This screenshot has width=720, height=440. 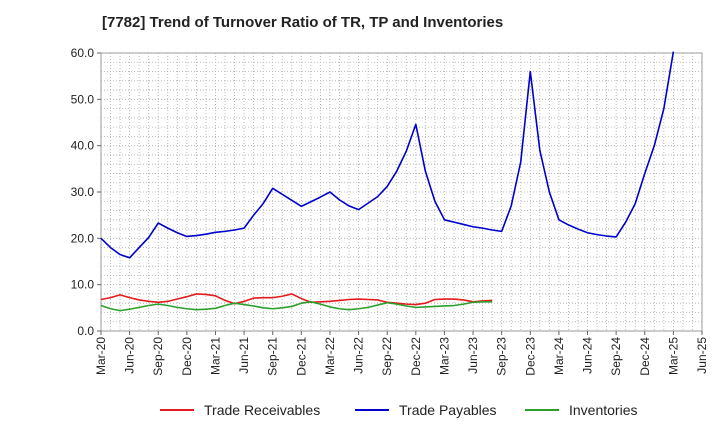 What do you see at coordinates (473, 355) in the screenshot?
I see `x-tick-label: Jun-23` at bounding box center [473, 355].